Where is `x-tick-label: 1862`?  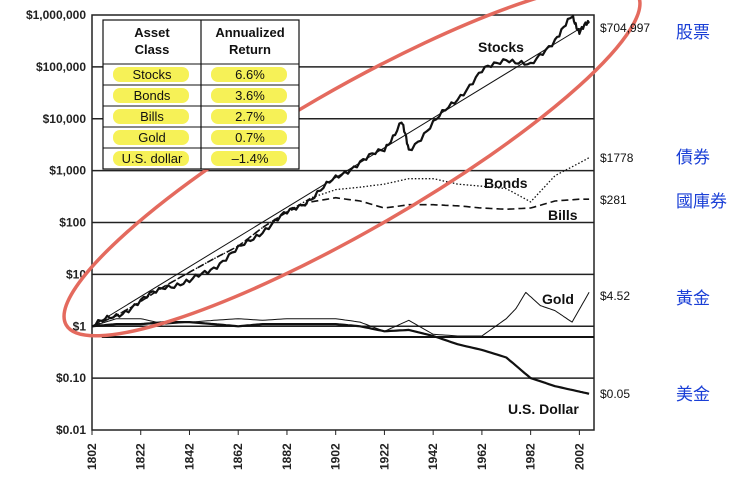
x-tick-label: 1862 is located at coordinates (238, 456).